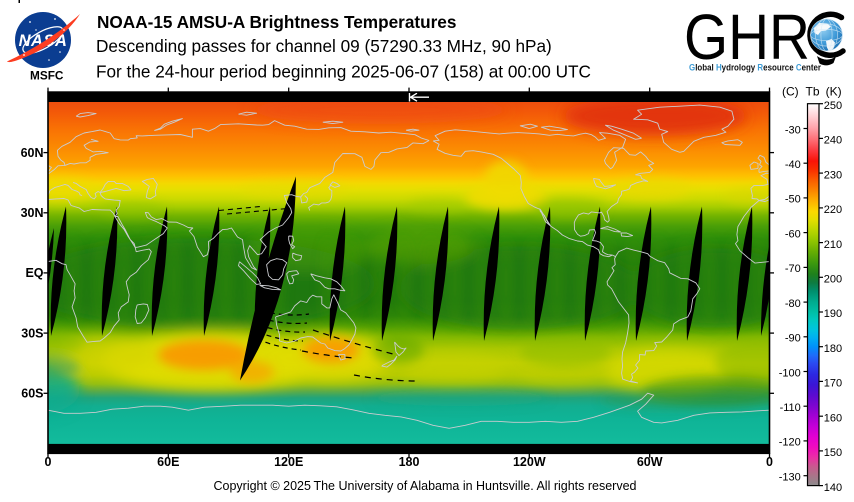  Describe the element at coordinates (833, 280) in the screenshot. I see `svg-text: 200` at that location.